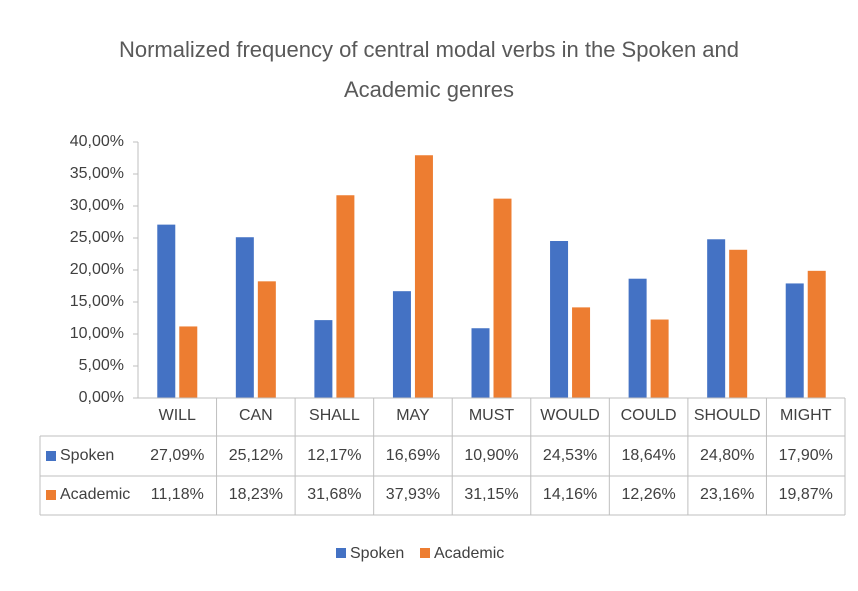 Image resolution: width=858 pixels, height=591 pixels. I want to click on x-tick-label: MAY, so click(413, 415).